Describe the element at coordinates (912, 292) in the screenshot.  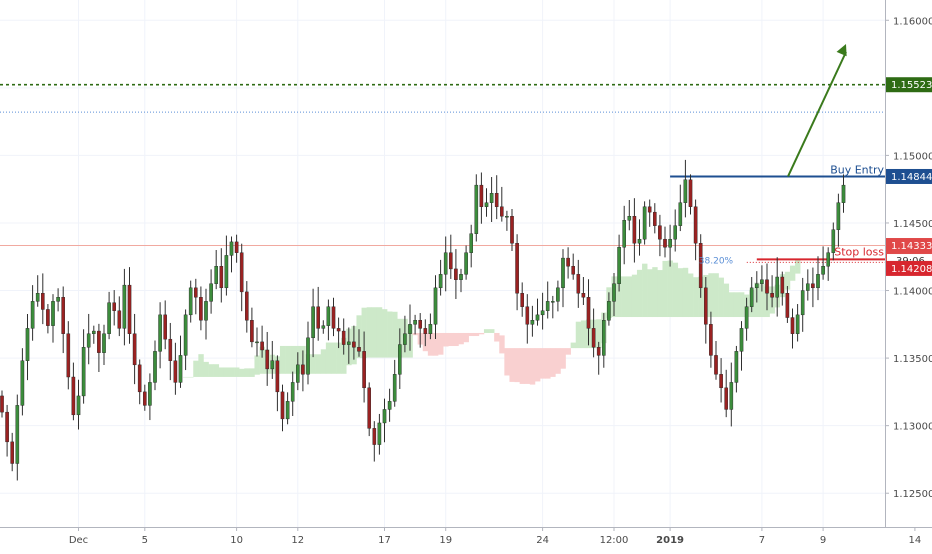
I see `price-tick-label: 1.14000` at that location.